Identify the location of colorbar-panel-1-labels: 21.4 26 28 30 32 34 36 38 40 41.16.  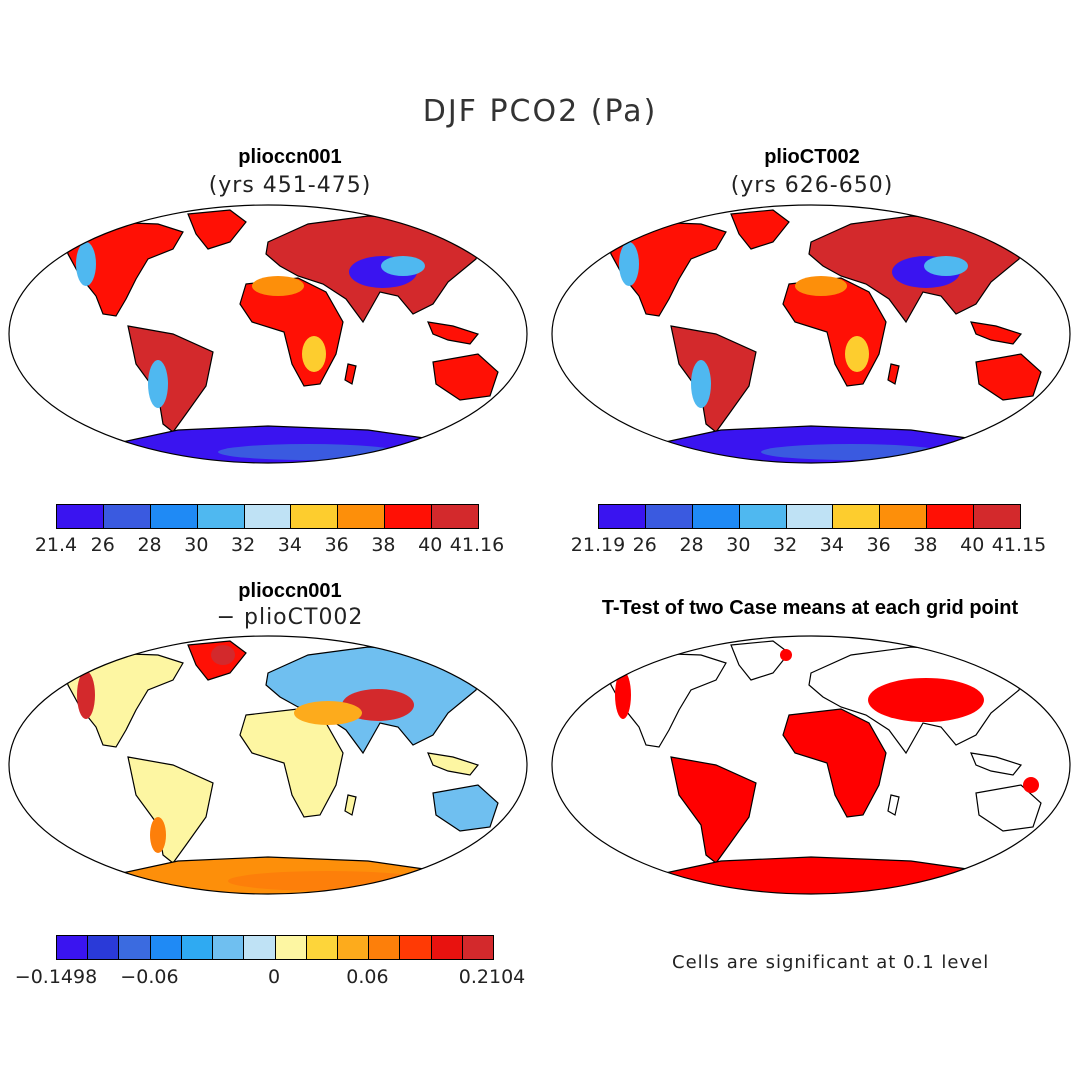
(269, 546).